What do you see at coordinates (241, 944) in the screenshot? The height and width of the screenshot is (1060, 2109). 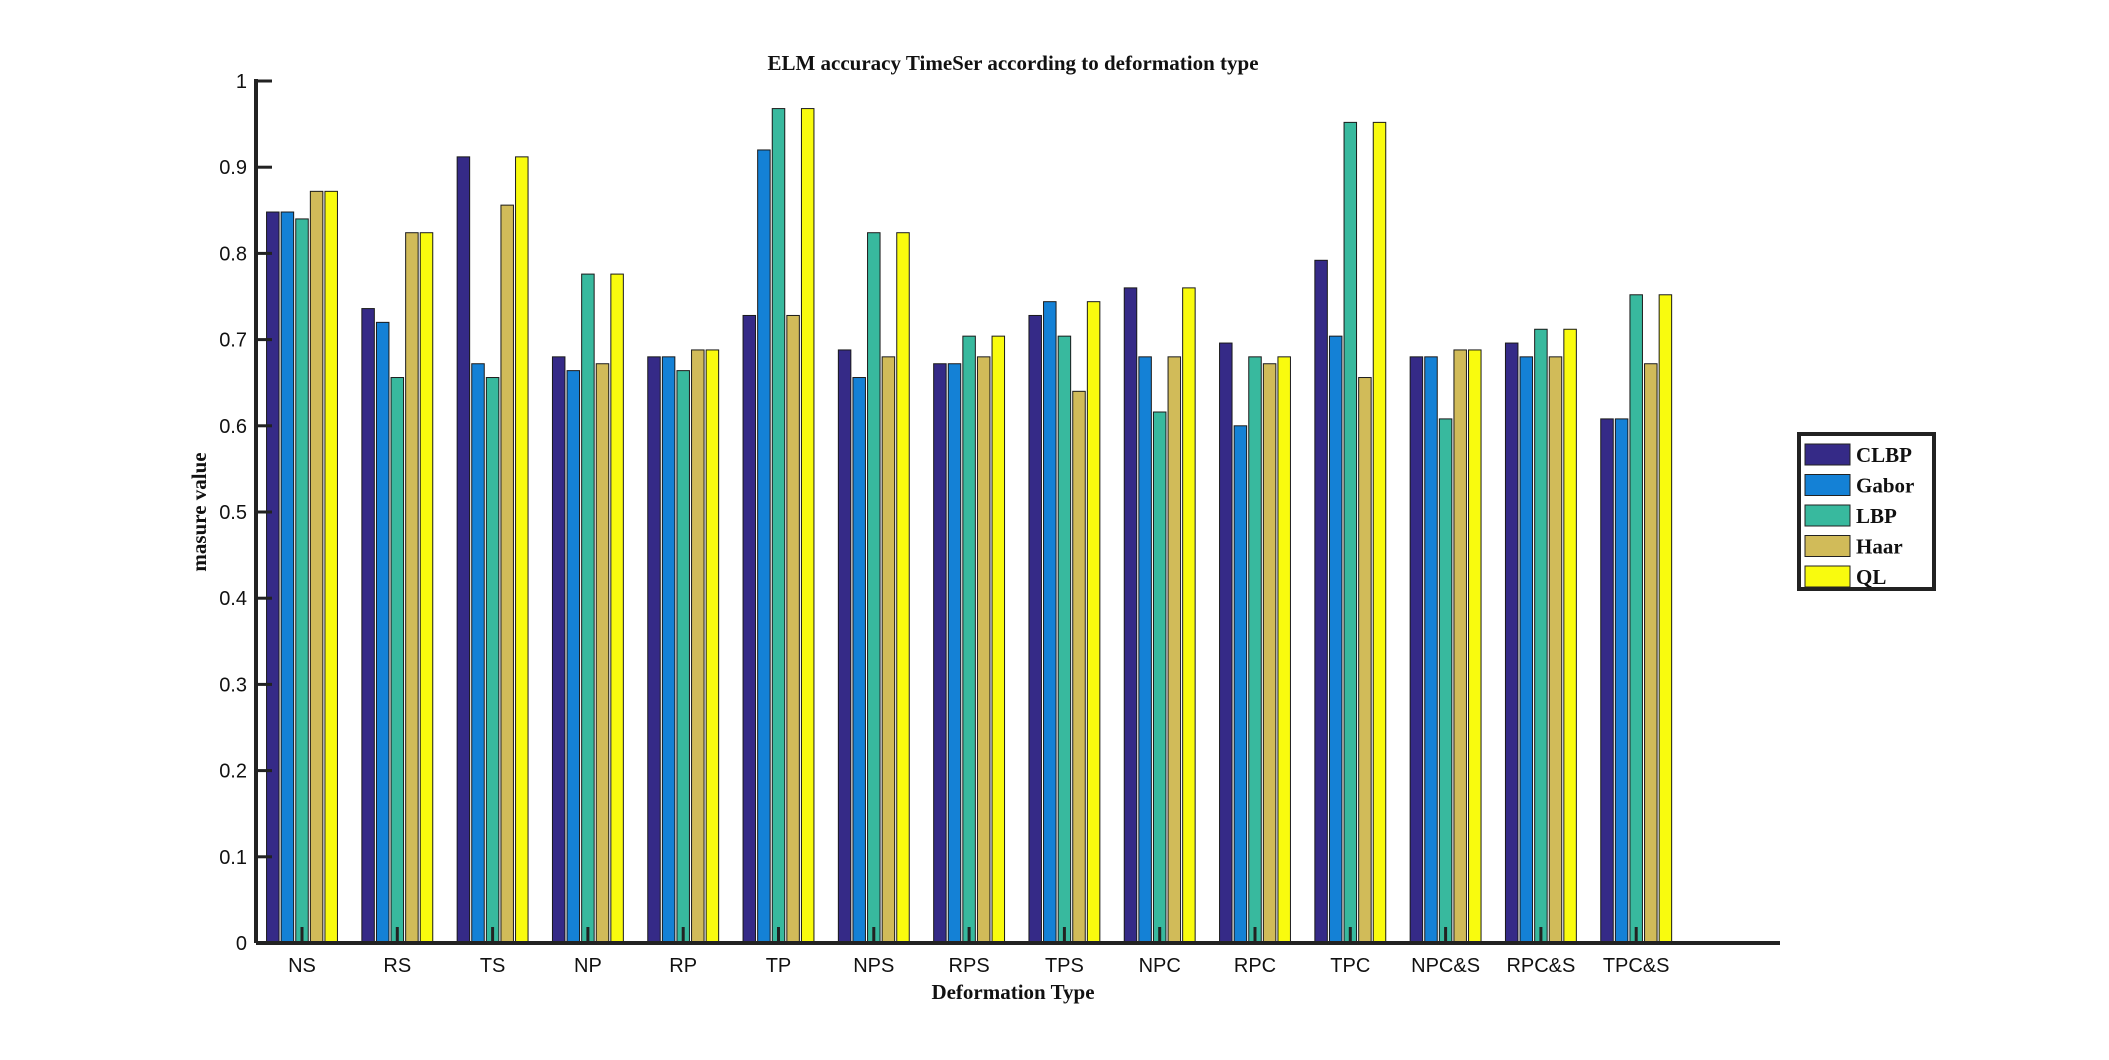 I see `y-tick-label: 0` at bounding box center [241, 944].